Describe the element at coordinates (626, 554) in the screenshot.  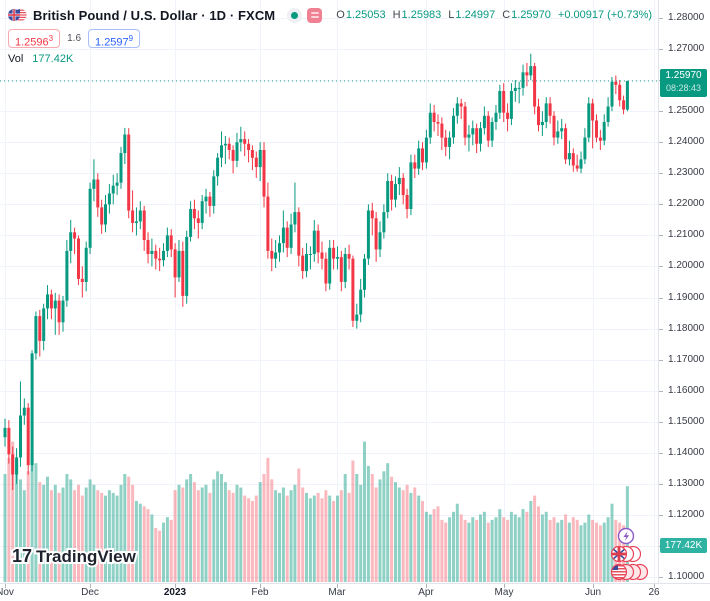
I see `uk-events-icon` at that location.